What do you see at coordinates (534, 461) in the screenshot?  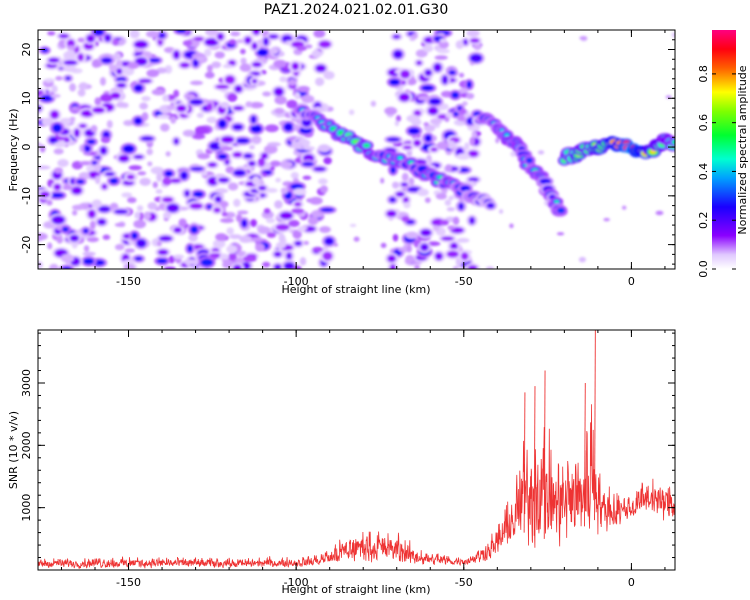 I see `snr-peak-spike` at bounding box center [534, 461].